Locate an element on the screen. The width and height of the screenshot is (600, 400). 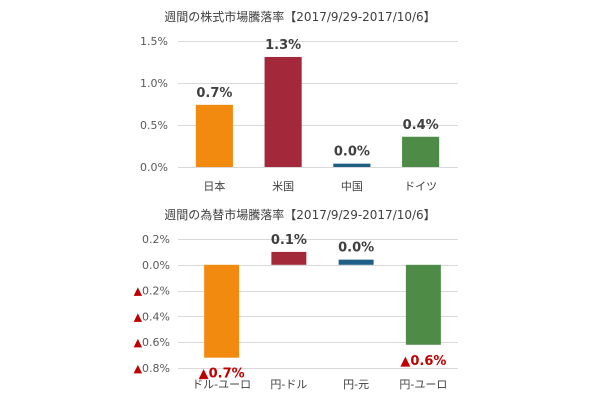
stock-y-axis: 0.0% 0.5% 1.0% 1.5% is located at coordinates (154, 104).